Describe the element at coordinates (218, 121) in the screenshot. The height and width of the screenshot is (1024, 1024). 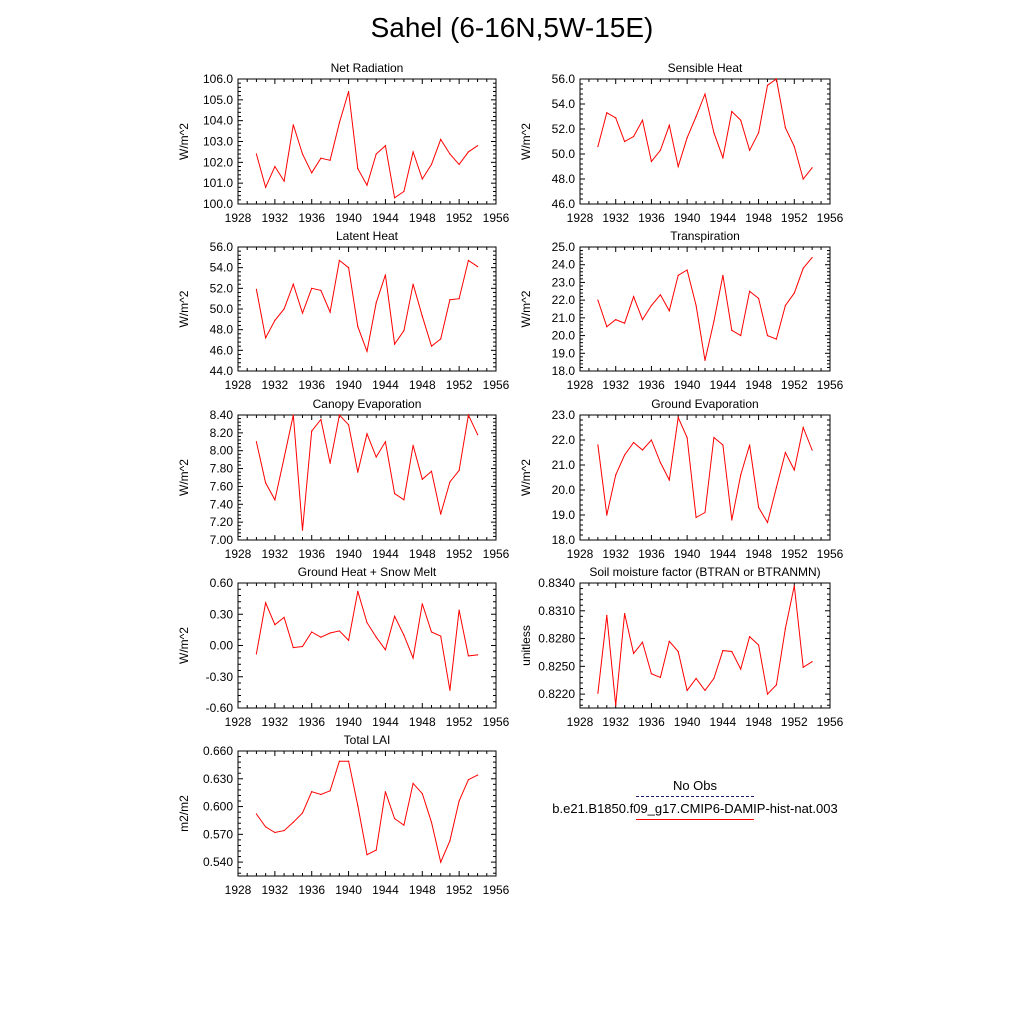
I see `y-tick-label: 104.0` at that location.